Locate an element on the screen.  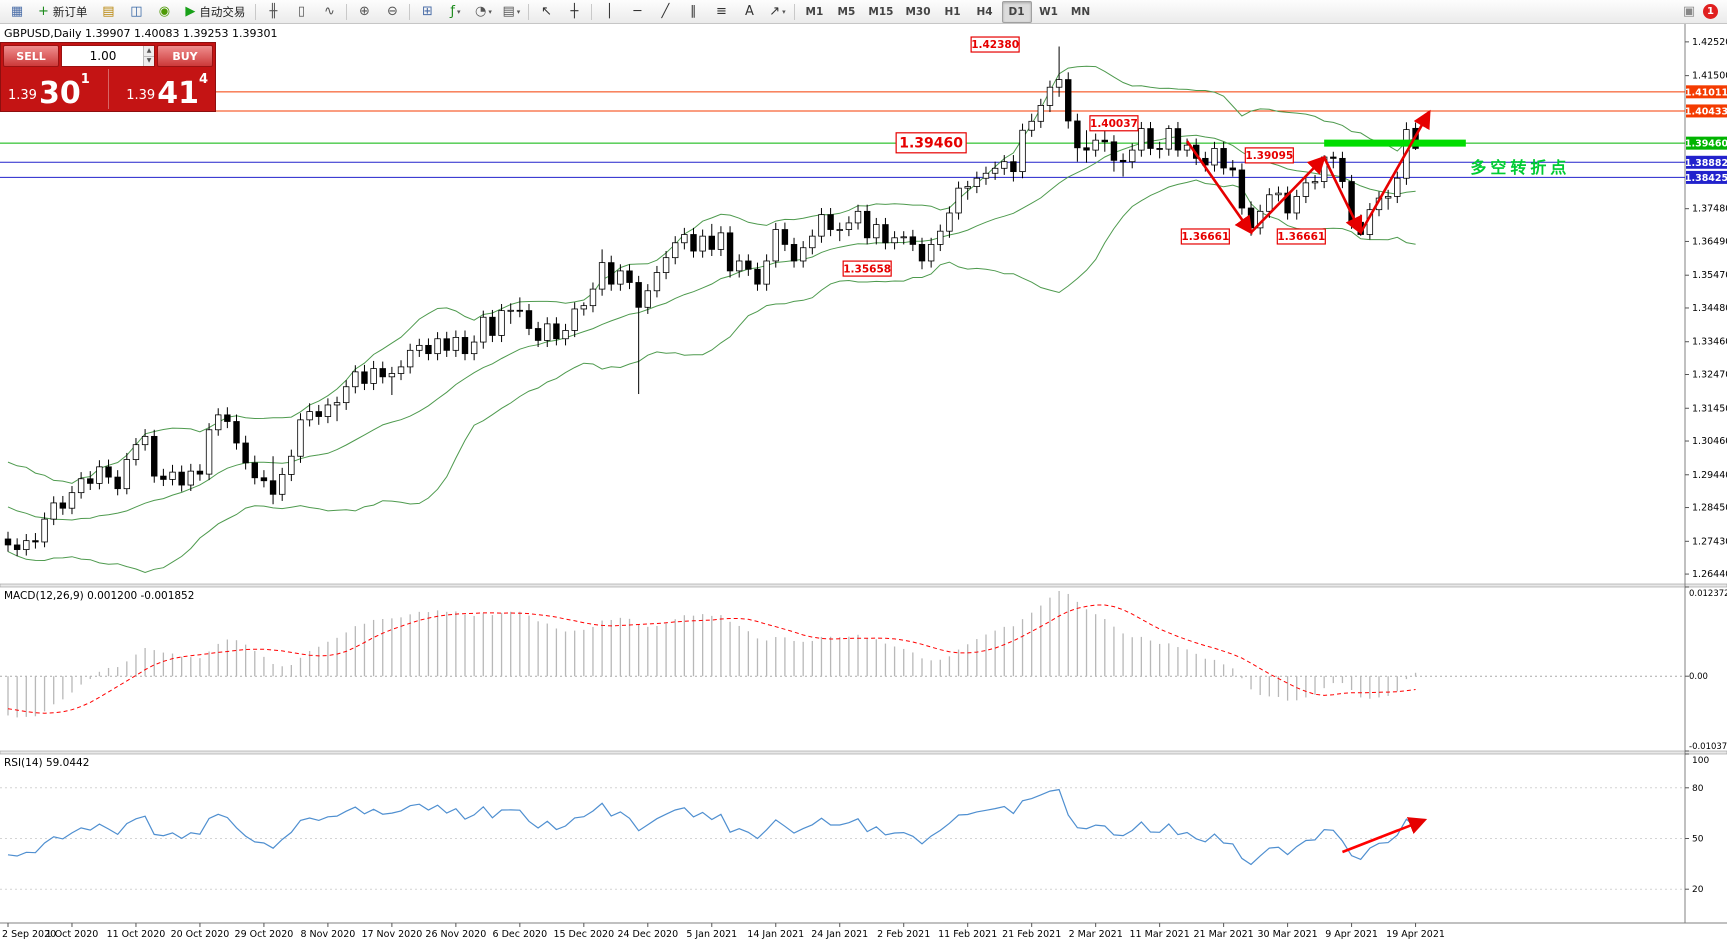
timeframe-mn-button: MN is located at coordinates (1080, 11).